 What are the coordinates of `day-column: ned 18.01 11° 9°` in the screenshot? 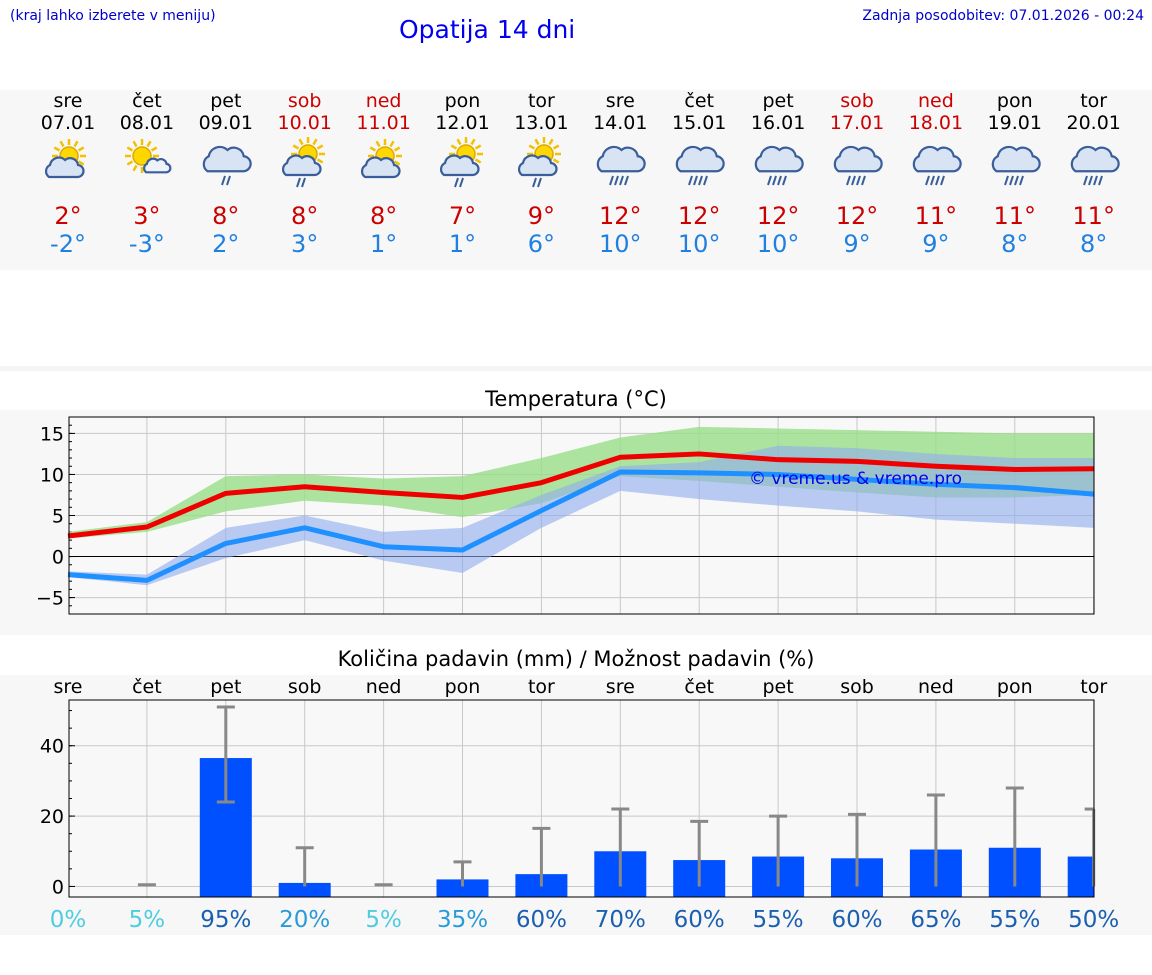 It's located at (936, 174).